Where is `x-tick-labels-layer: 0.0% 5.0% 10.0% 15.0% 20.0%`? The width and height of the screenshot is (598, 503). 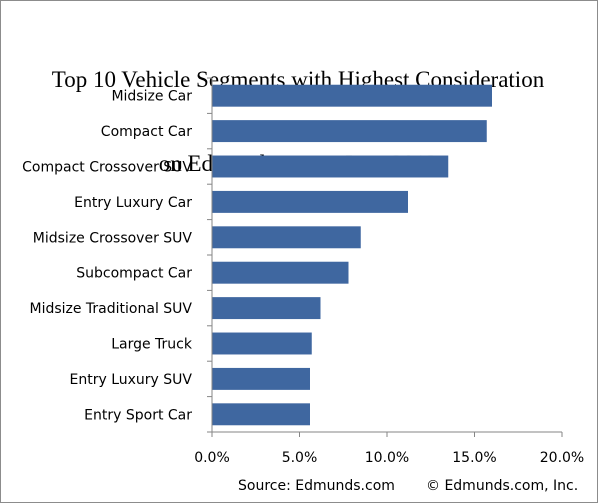
x-tick-labels-layer: 0.0% 5.0% 10.0% 15.0% 20.0% is located at coordinates (389, 458).